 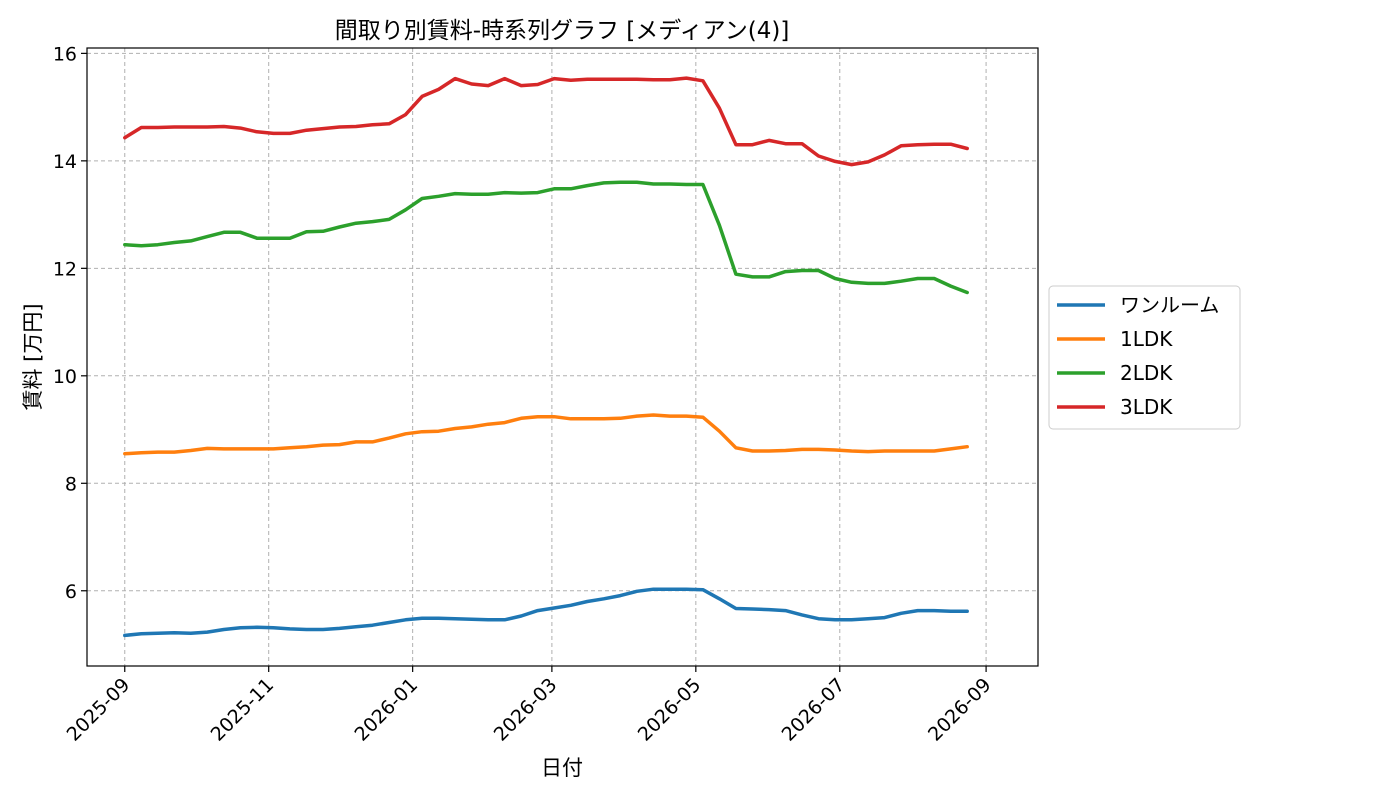 I want to click on x-axis-label: 日付, so click(x=562, y=768).